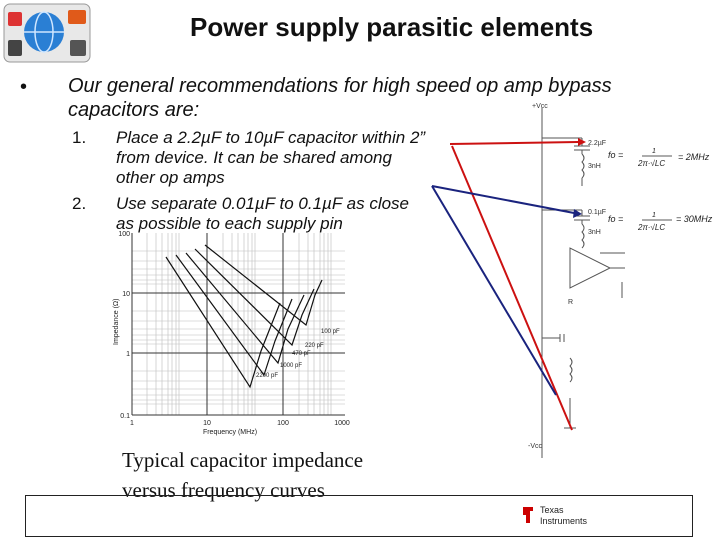 This screenshot has height=540, width=720. I want to click on label-vee: -Vcc, so click(535, 446).